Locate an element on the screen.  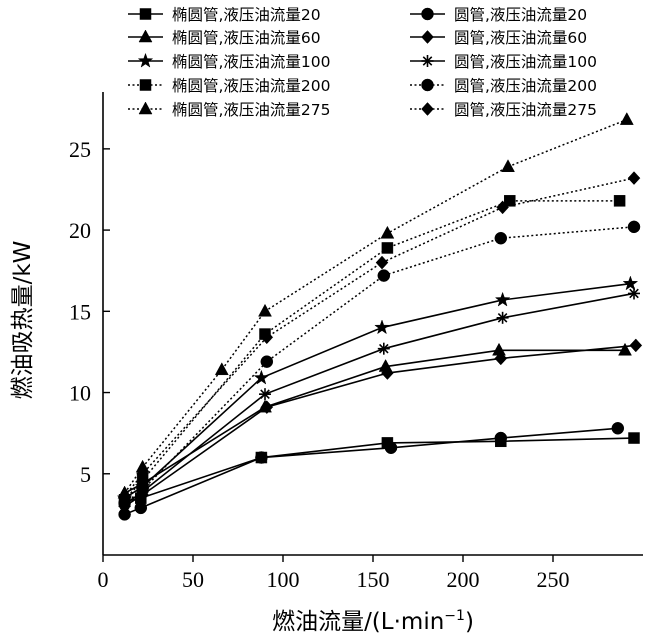
legend-item: 圆管,液压油流量20 is located at coordinates (498, 15).